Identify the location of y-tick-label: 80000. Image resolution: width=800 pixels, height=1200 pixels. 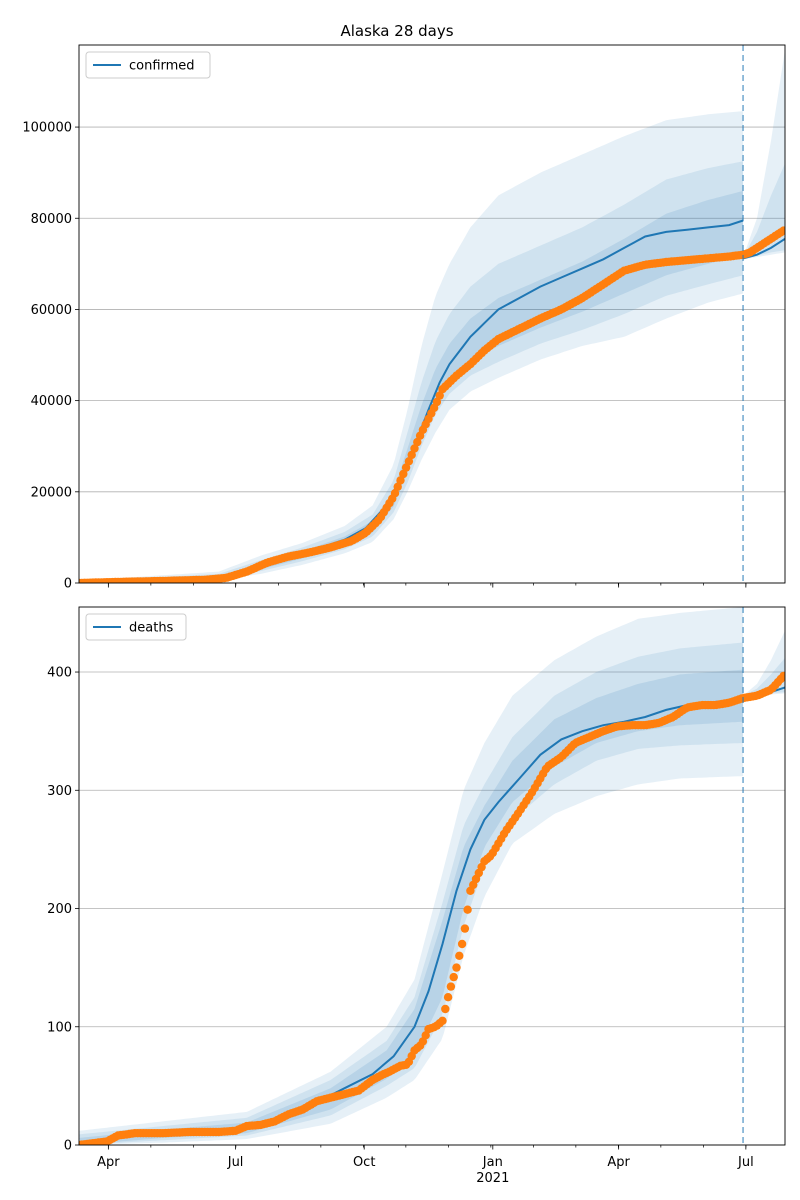
(51, 219).